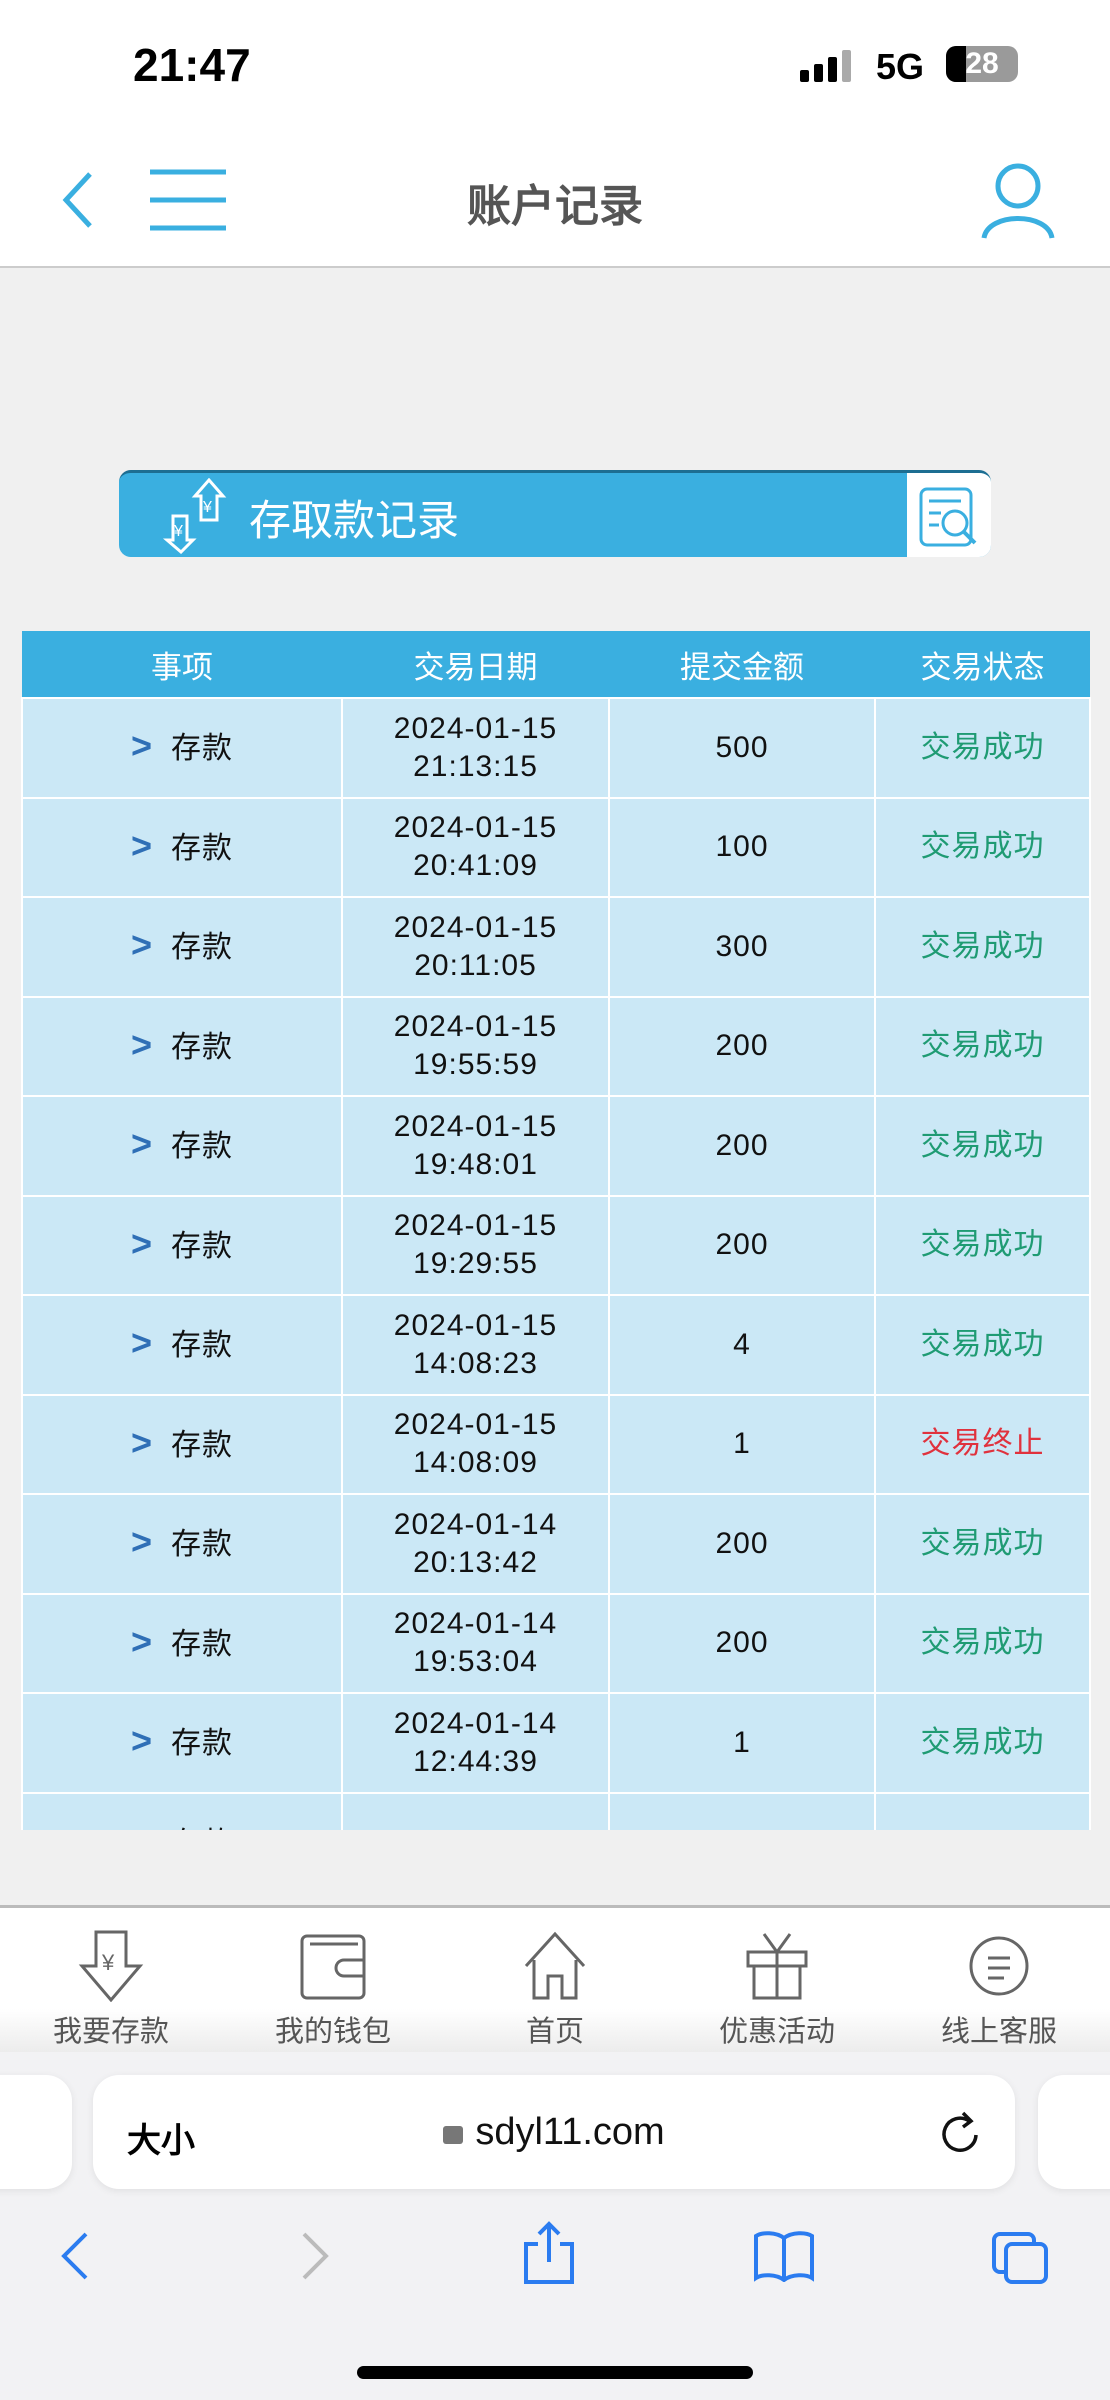 This screenshot has width=1110, height=2400. What do you see at coordinates (555, 1980) in the screenshot?
I see `nav-home: 首页` at bounding box center [555, 1980].